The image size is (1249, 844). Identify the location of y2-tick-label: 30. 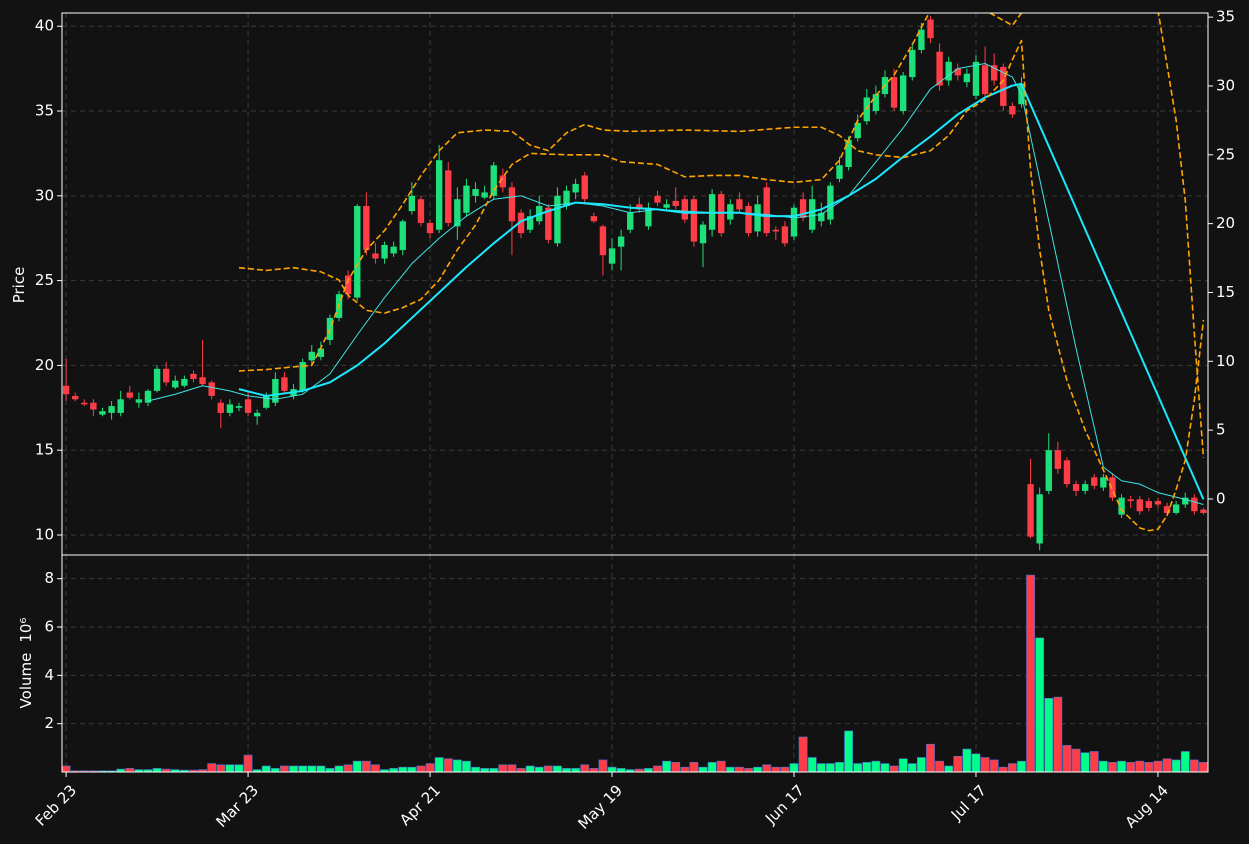
(1225, 85).